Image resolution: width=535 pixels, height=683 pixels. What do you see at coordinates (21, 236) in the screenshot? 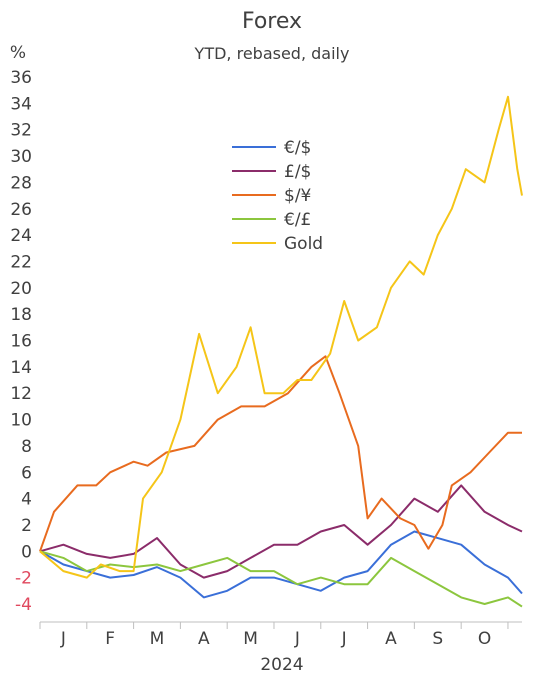
I see `y-tick-label: 24` at bounding box center [21, 236].